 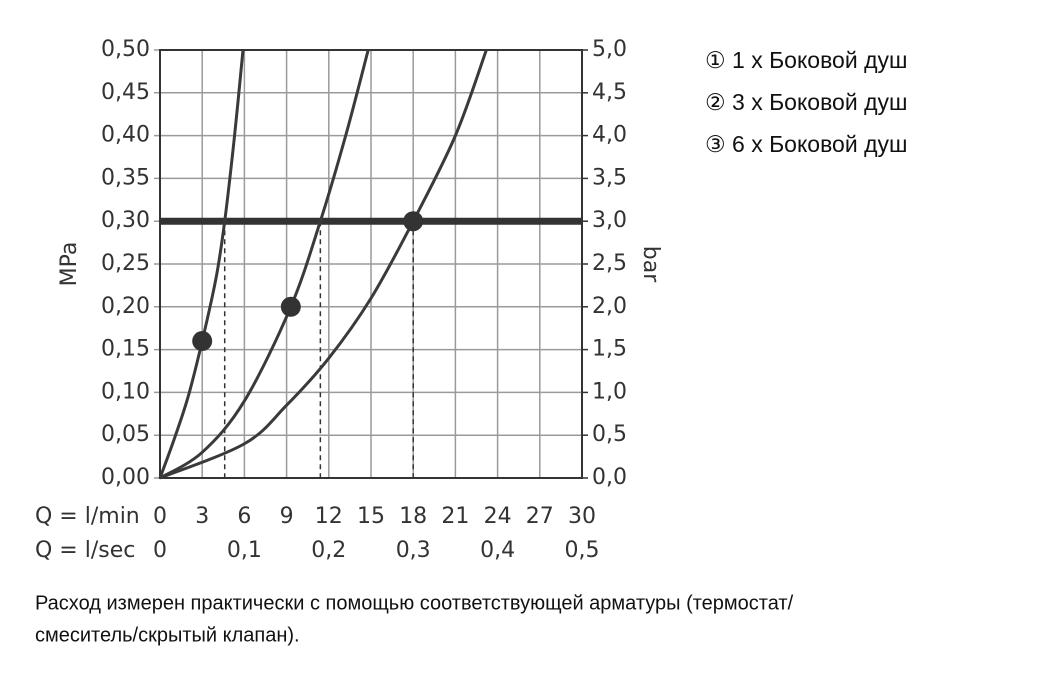 What do you see at coordinates (329, 516) in the screenshot?
I see `x-tick-label: 12` at bounding box center [329, 516].